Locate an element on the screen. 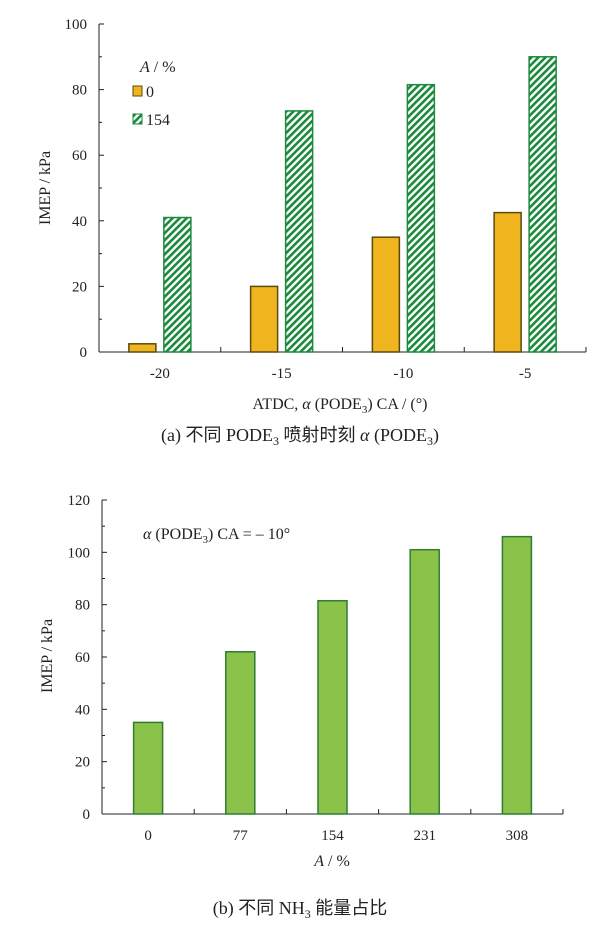 This screenshot has width=598, height=929. x-tick-label: 308 is located at coordinates (517, 836).